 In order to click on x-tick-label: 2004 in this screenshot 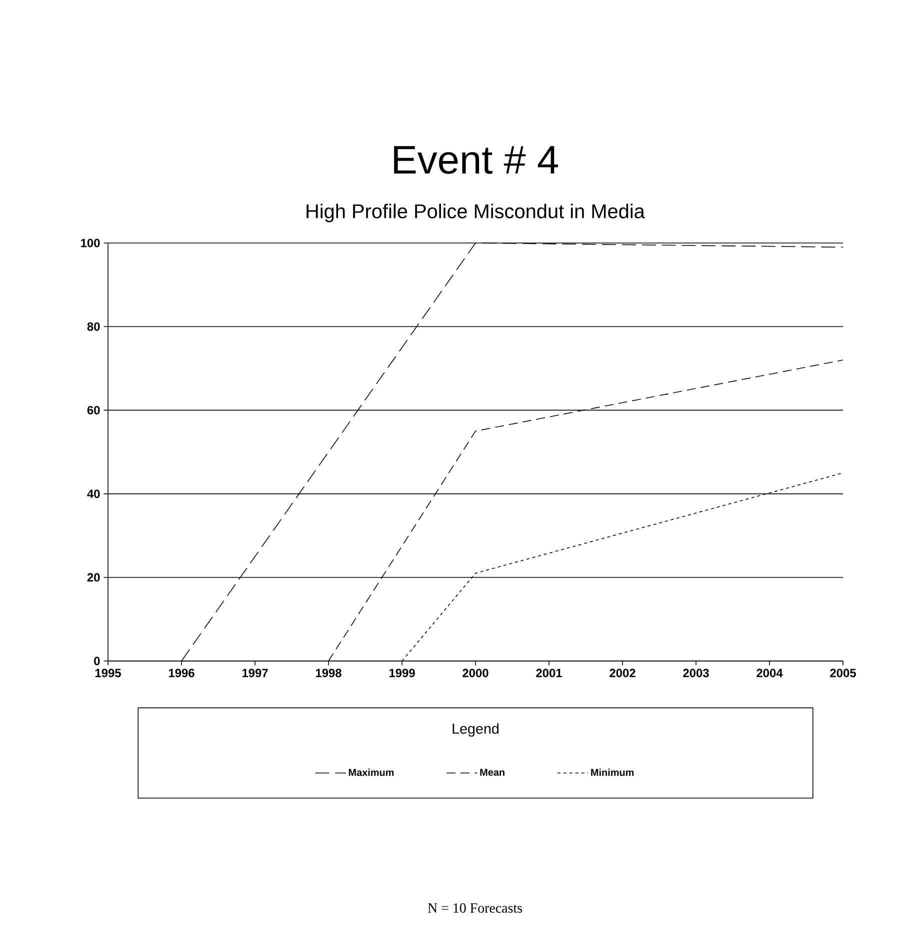, I will do `click(769, 673)`.